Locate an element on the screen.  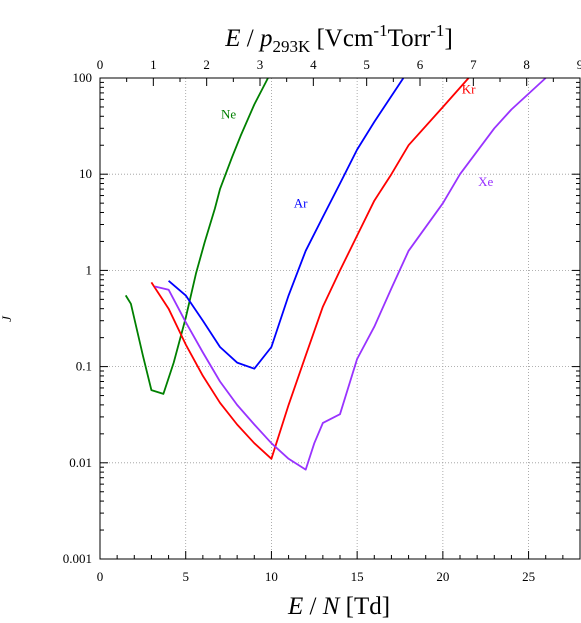
top-tick-label: 4 is located at coordinates (313, 64).